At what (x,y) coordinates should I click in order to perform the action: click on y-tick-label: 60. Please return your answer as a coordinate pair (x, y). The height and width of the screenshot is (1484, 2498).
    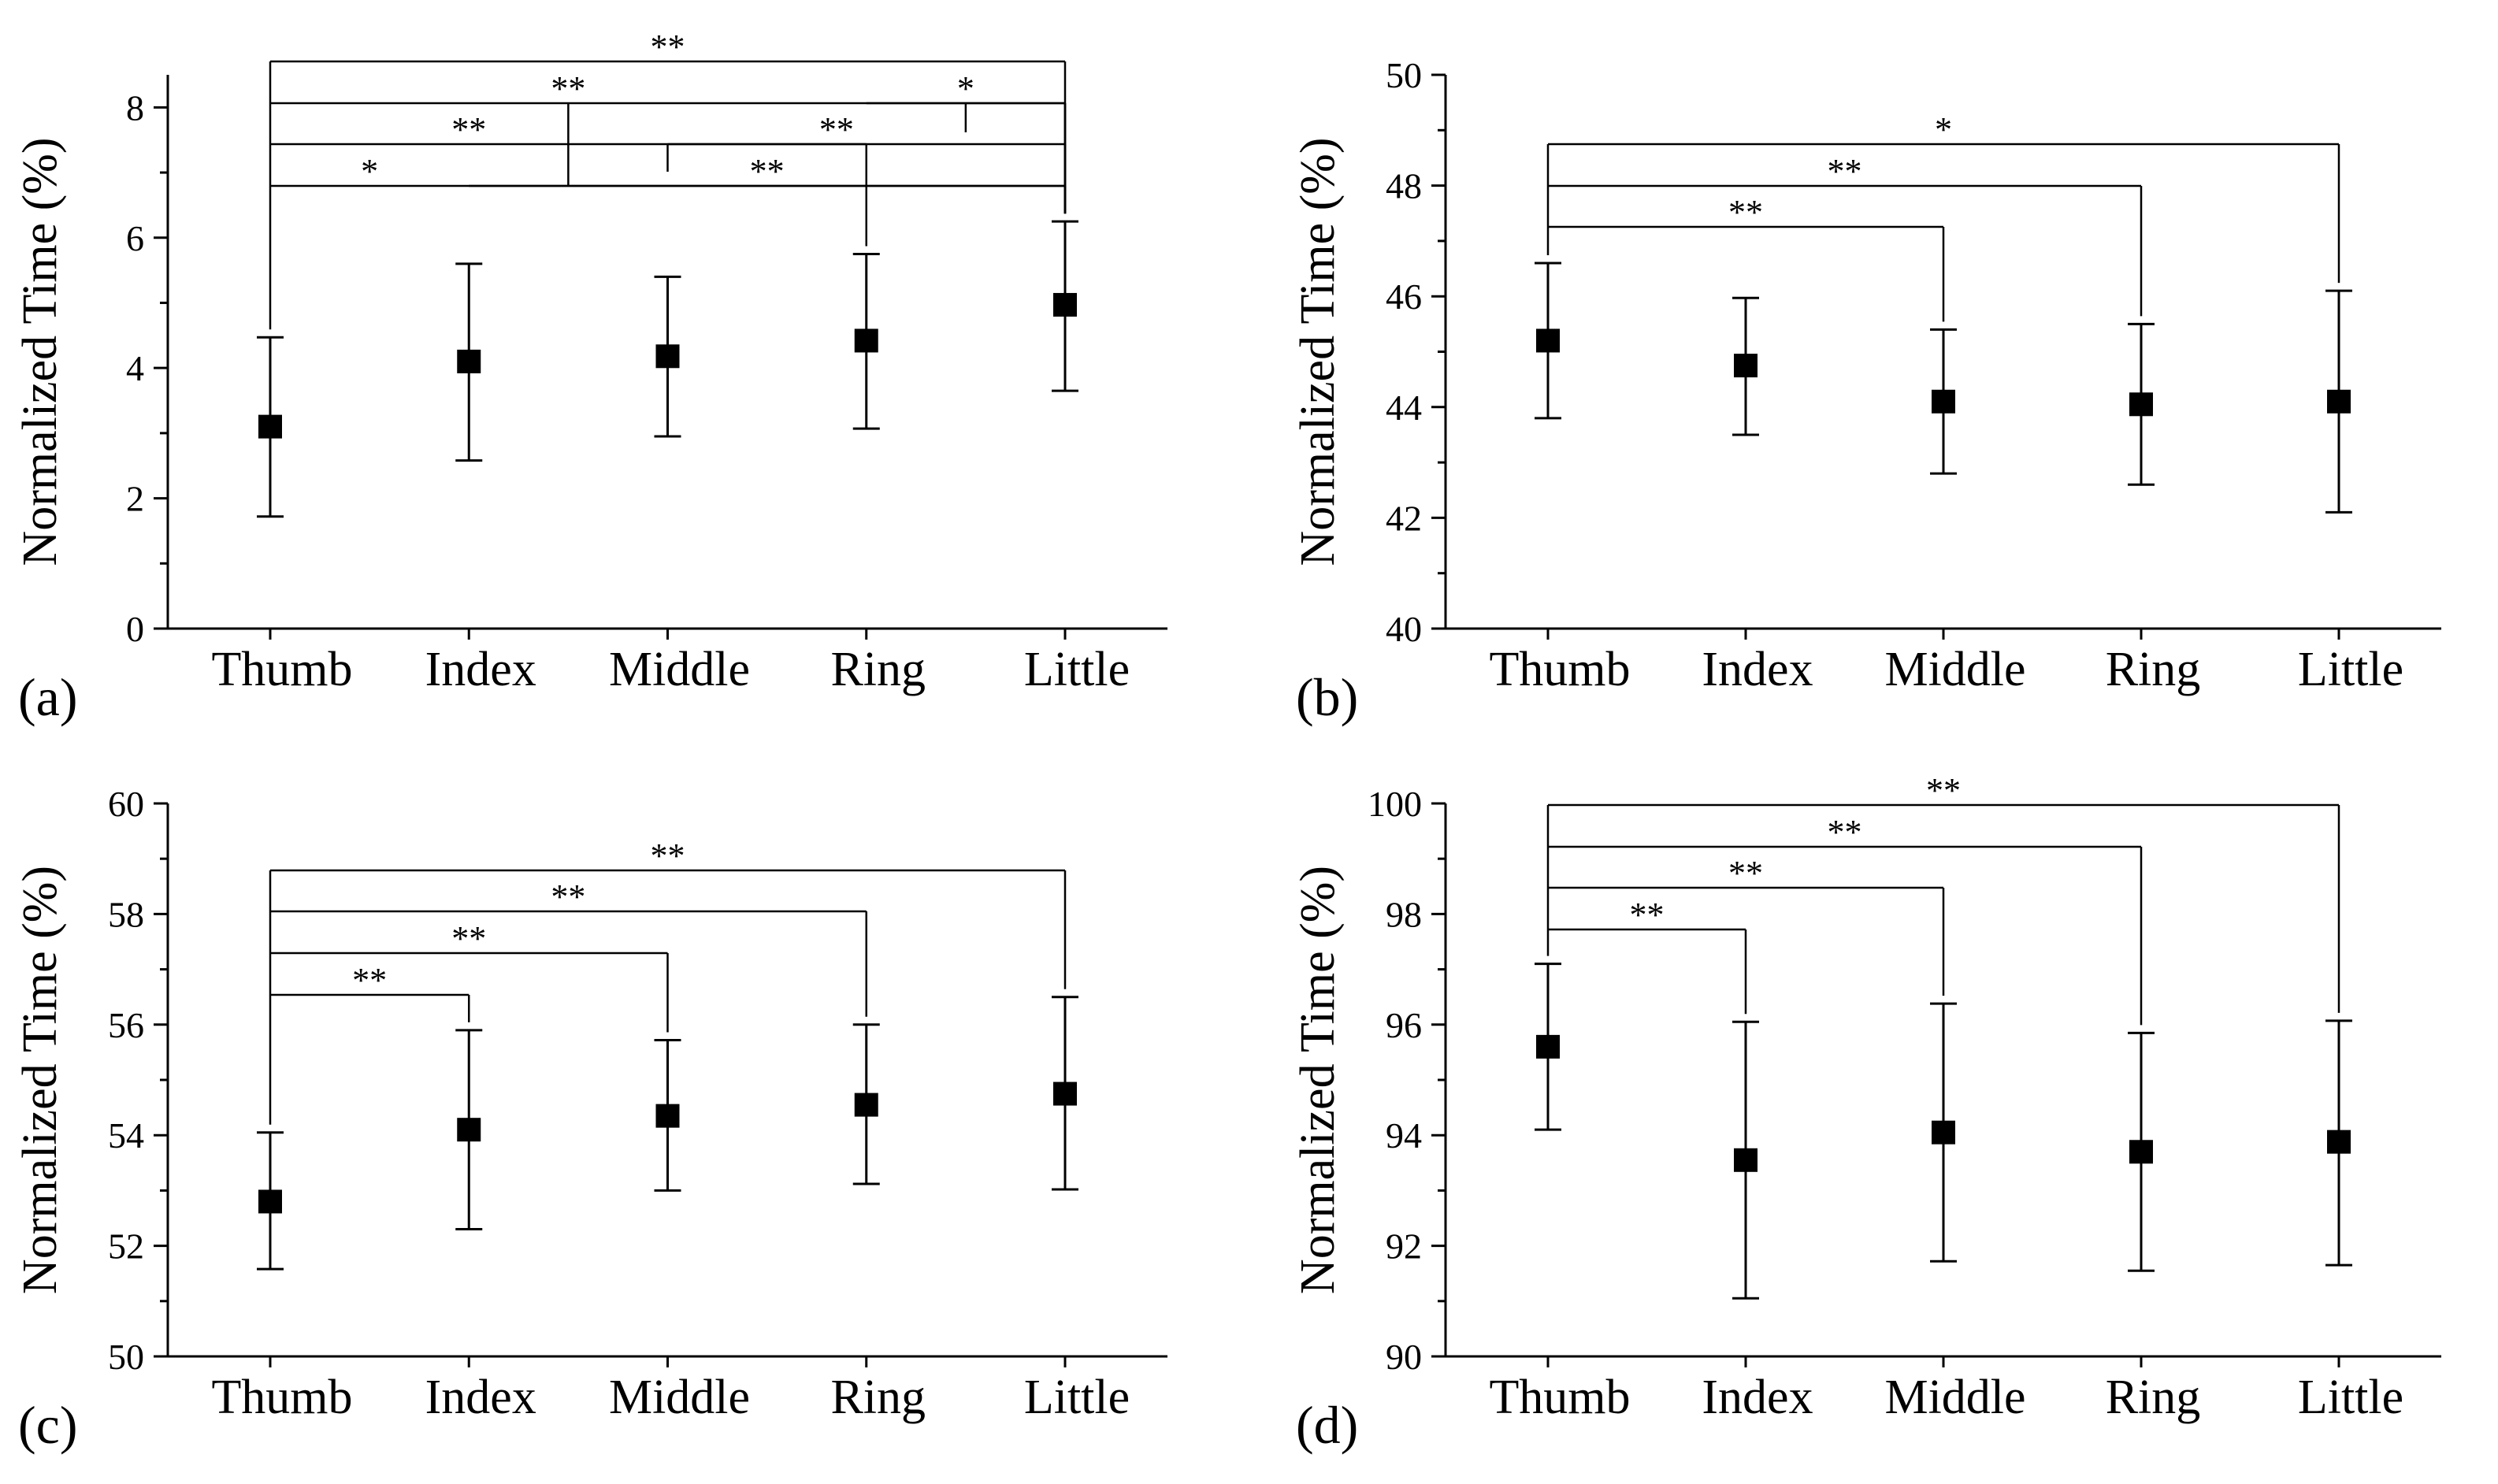
    Looking at the image, I should click on (126, 804).